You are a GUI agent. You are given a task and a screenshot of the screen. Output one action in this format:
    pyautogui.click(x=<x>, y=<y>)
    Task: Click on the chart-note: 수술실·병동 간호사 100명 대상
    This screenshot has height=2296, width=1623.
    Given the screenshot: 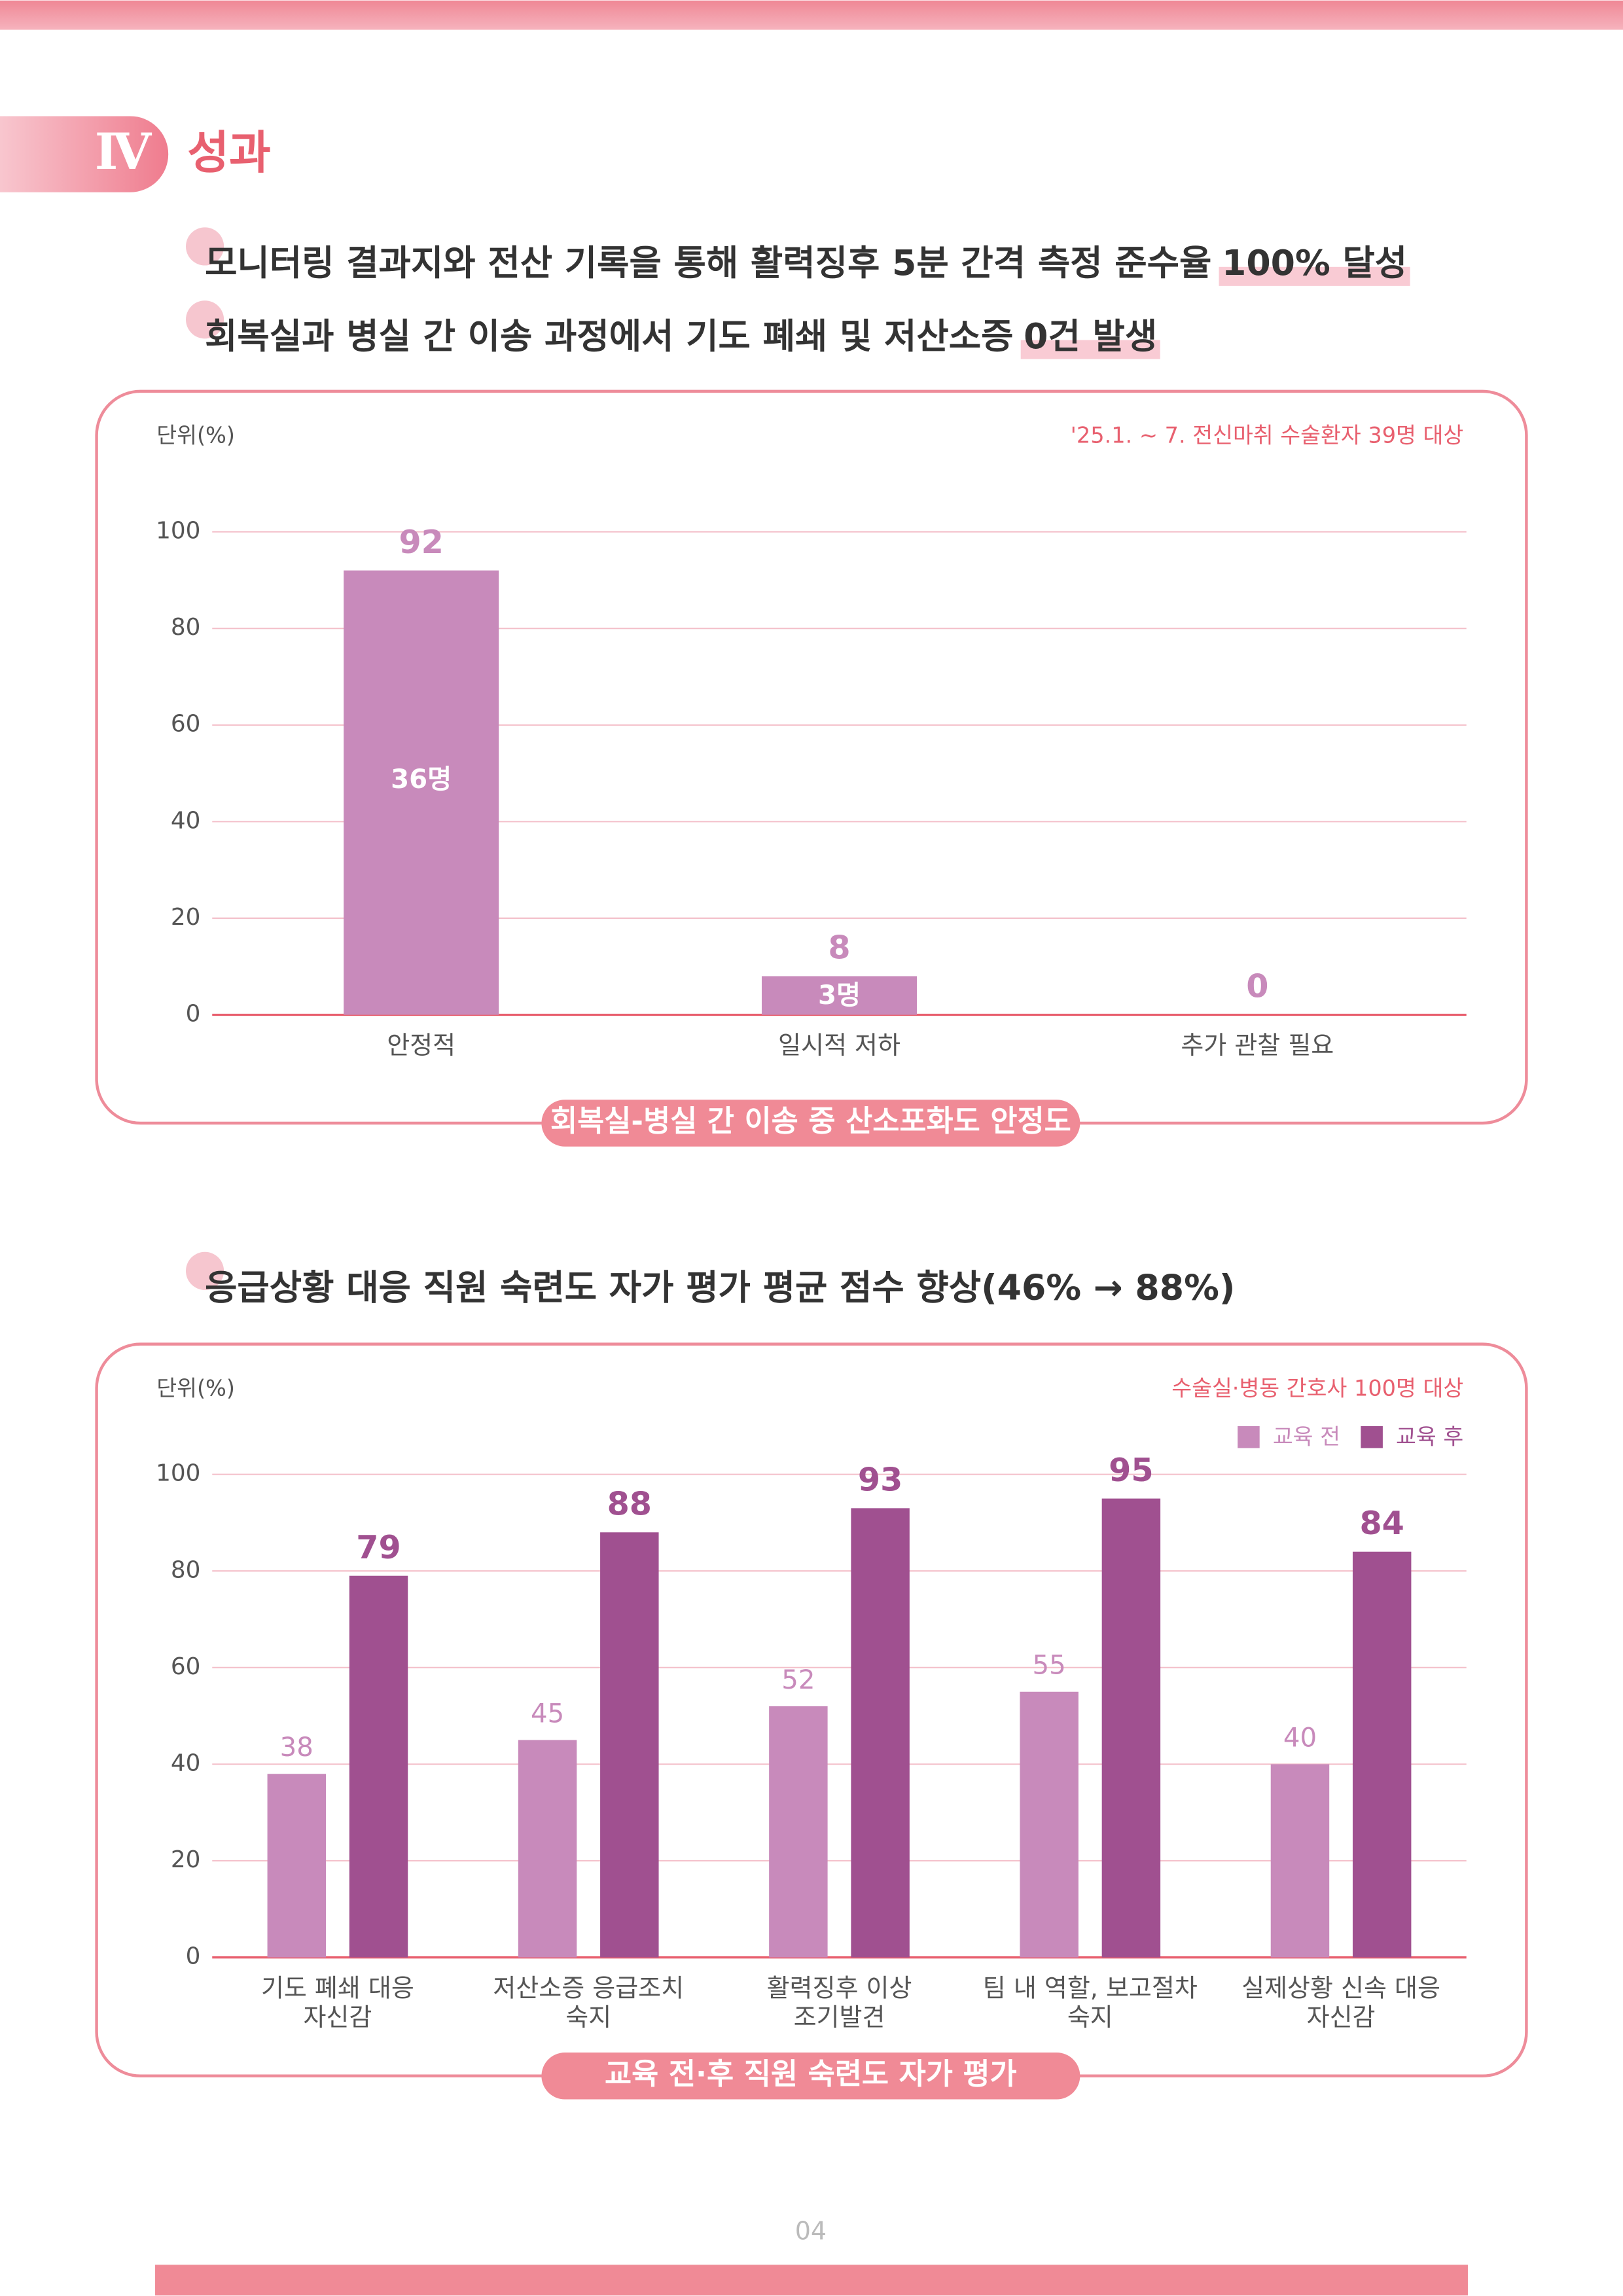 What is the action you would take?
    pyautogui.click(x=1317, y=1388)
    